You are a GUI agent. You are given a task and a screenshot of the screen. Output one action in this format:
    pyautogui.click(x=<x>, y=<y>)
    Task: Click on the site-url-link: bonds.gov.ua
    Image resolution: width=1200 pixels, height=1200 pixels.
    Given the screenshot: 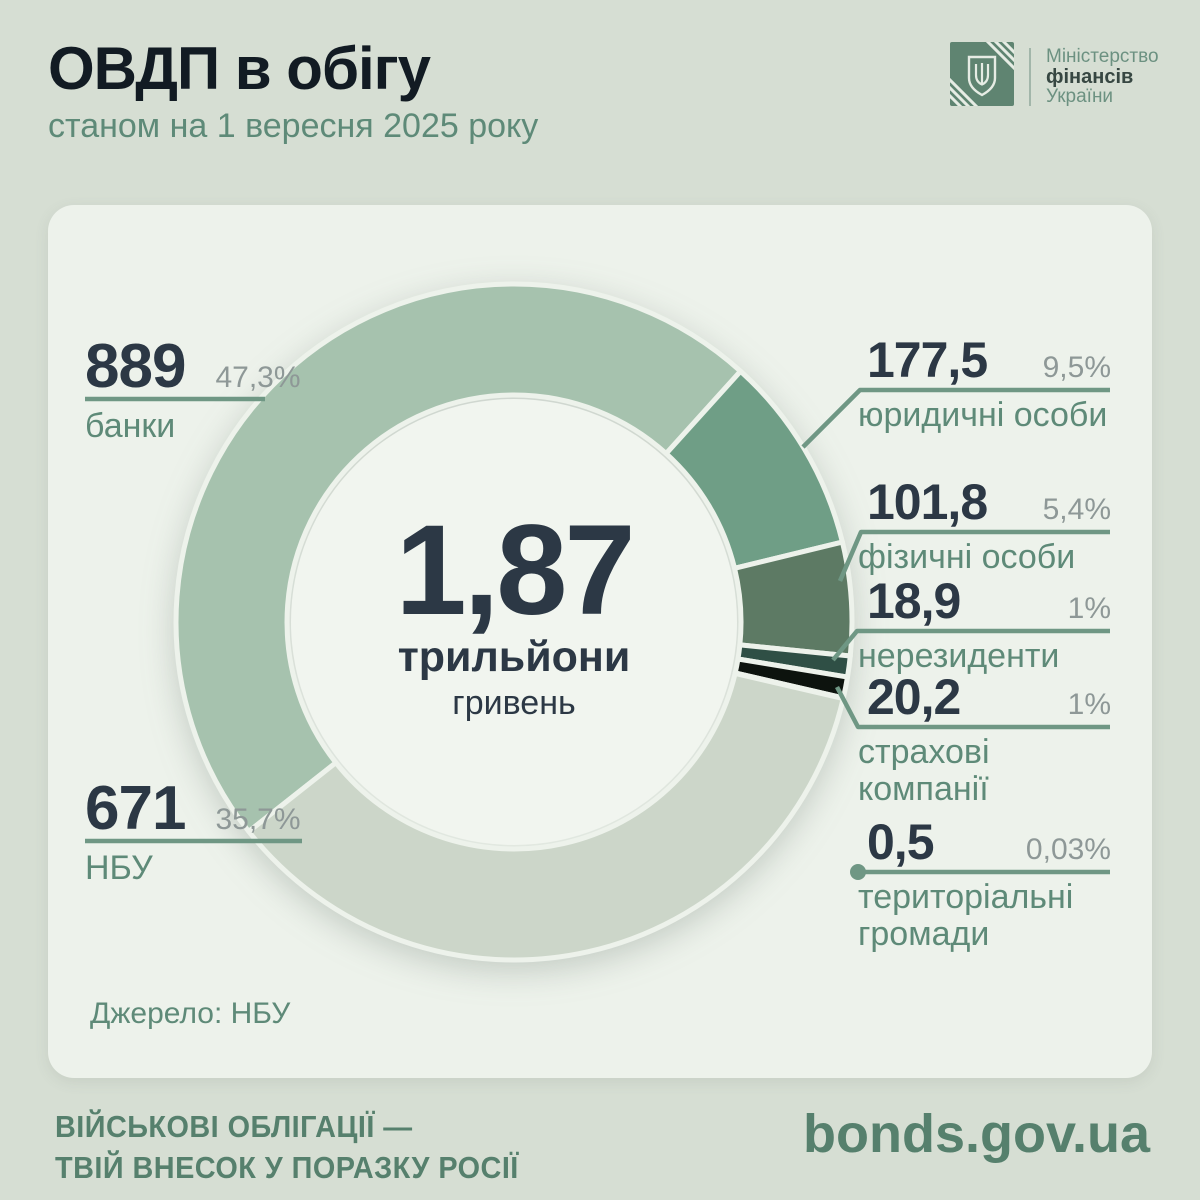 What is the action you would take?
    pyautogui.click(x=976, y=1134)
    